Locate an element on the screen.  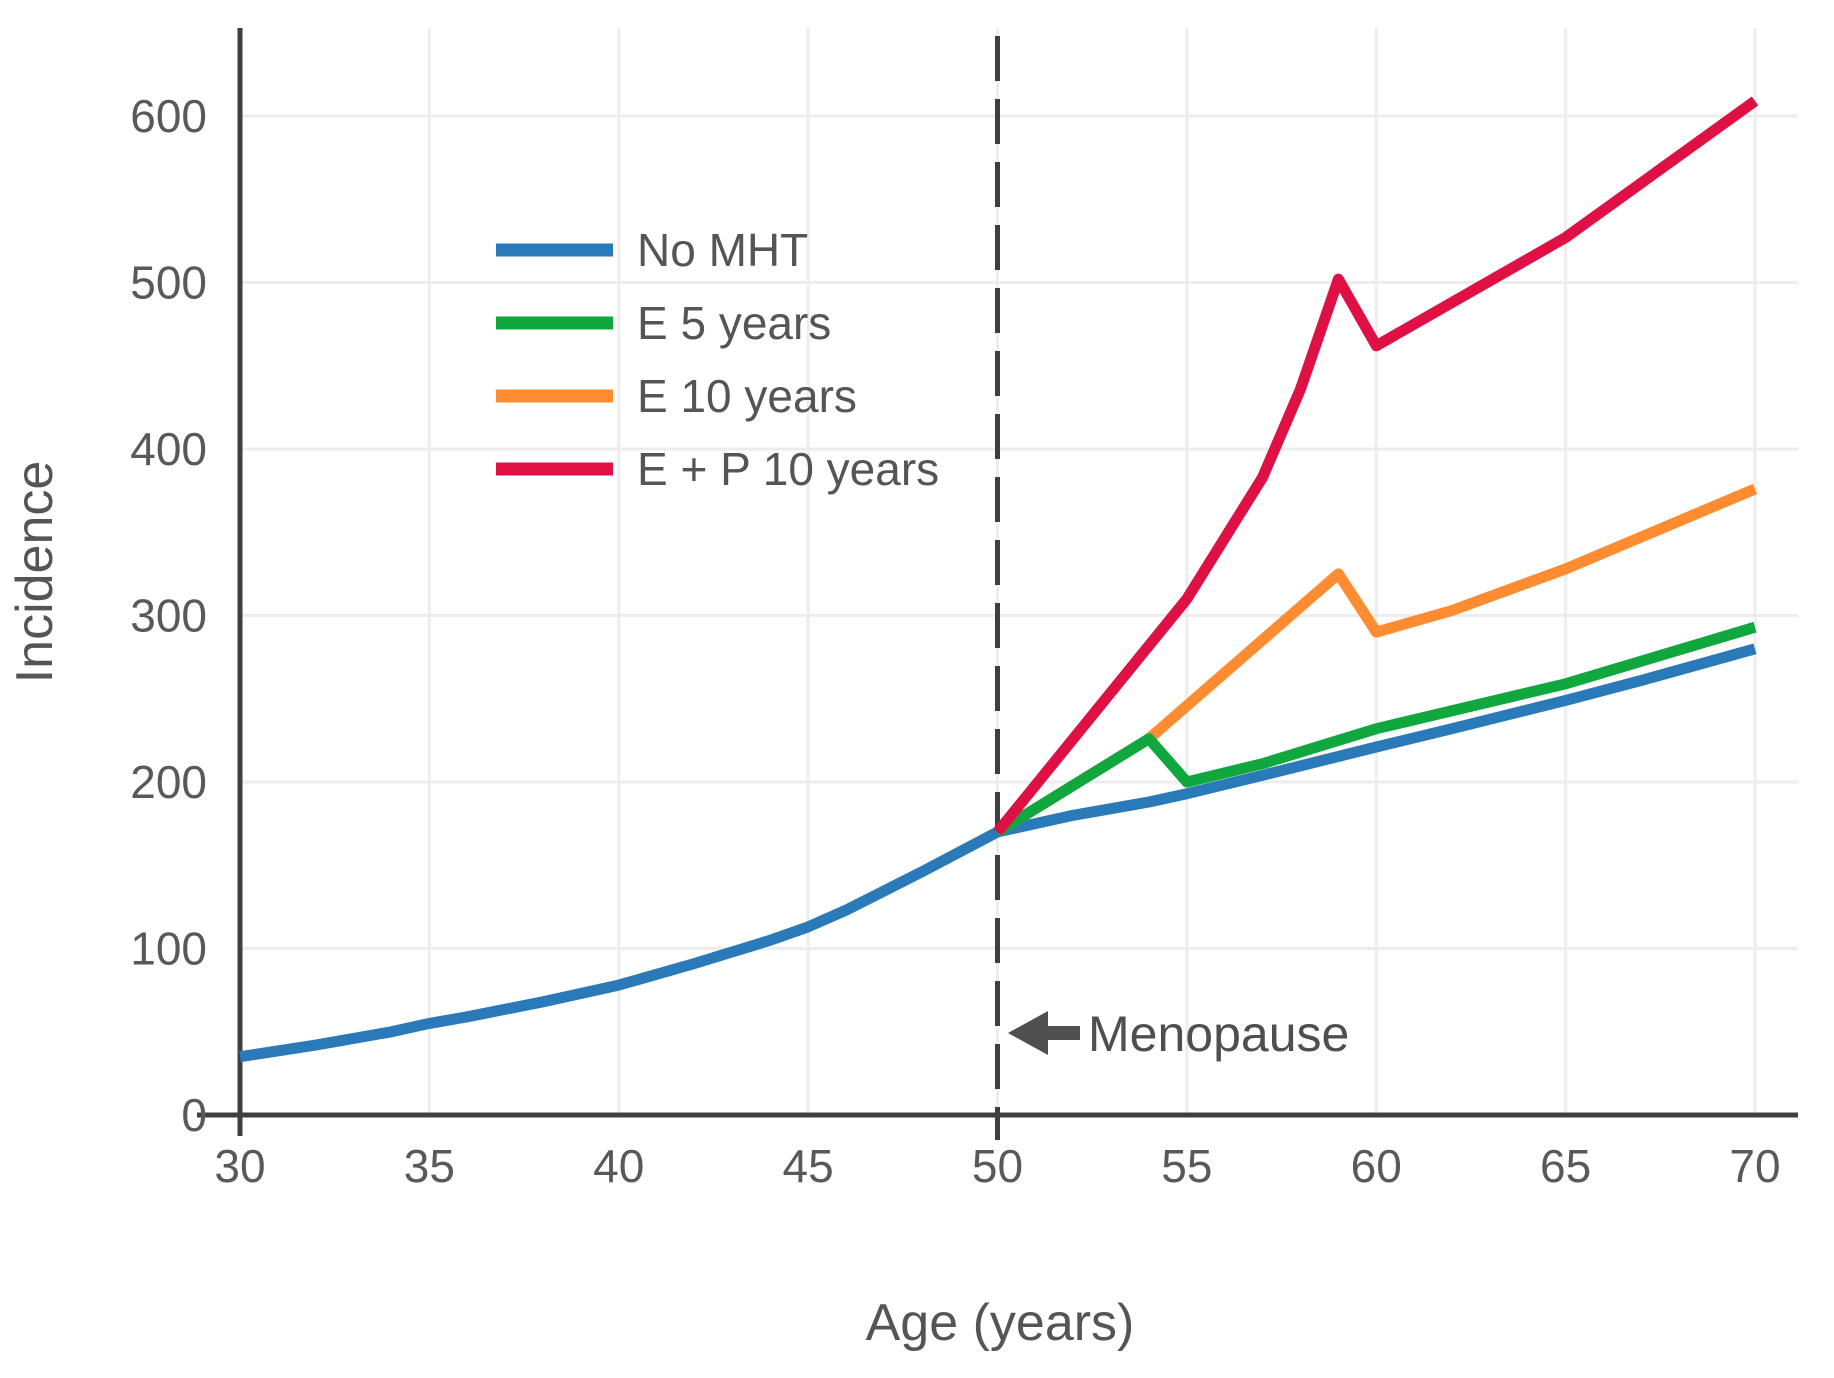
x-tick-label-70: 70 is located at coordinates (1754, 1166).